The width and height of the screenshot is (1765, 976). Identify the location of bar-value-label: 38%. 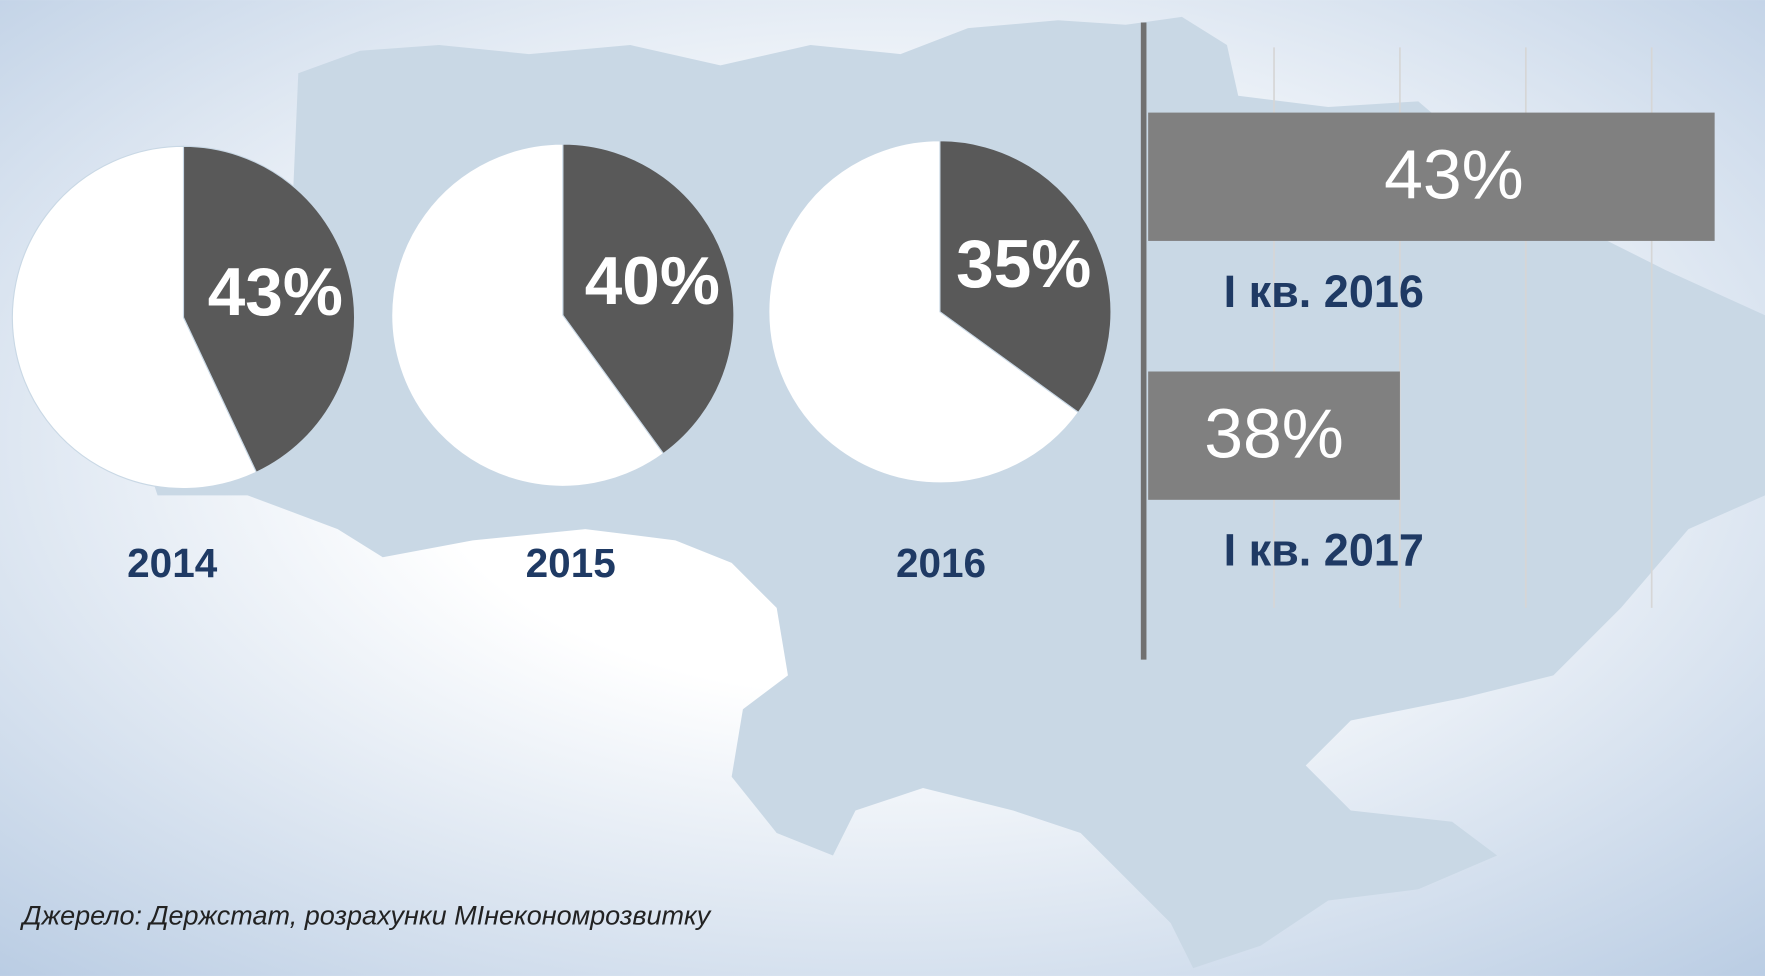
(1274, 433).